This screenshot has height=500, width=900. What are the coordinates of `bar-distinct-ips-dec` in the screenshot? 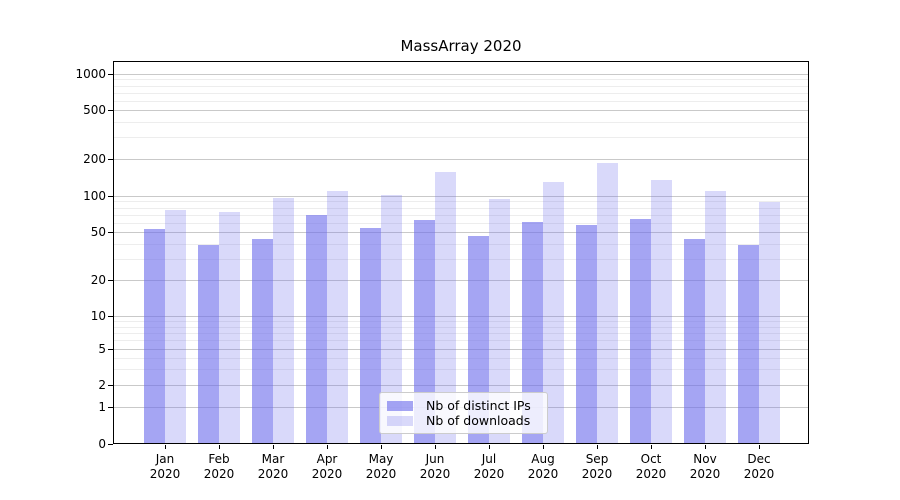 It's located at (748, 344).